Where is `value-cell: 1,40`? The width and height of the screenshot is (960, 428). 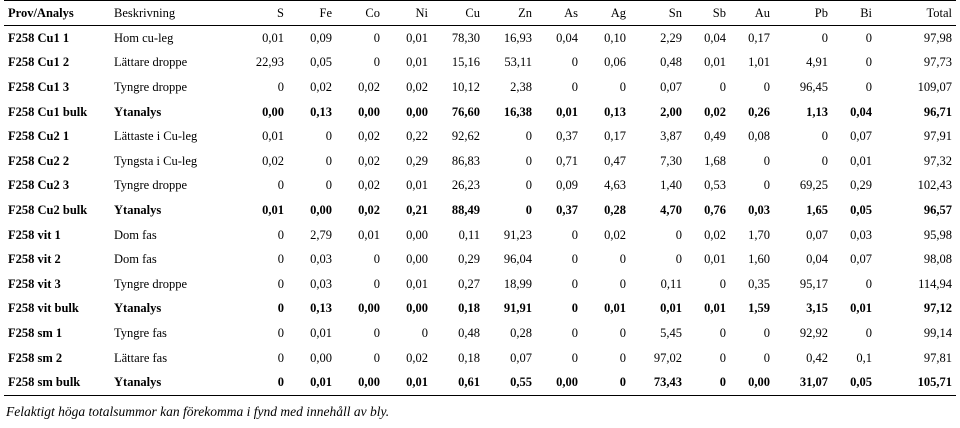 value-cell: 1,40 is located at coordinates (671, 185).